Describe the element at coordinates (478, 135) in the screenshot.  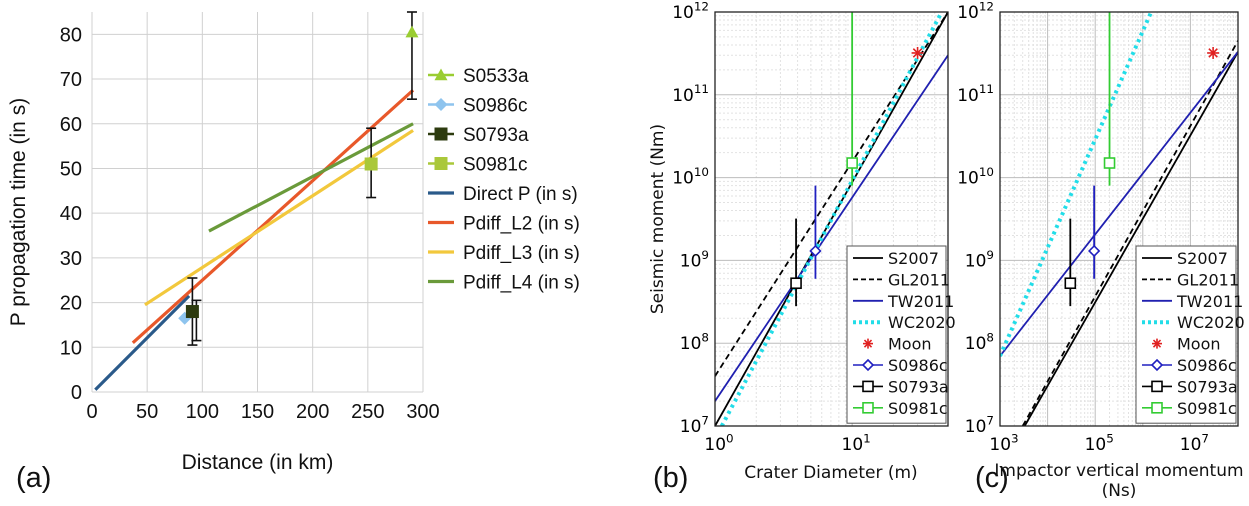
I see `legend-item: S0793a` at that location.